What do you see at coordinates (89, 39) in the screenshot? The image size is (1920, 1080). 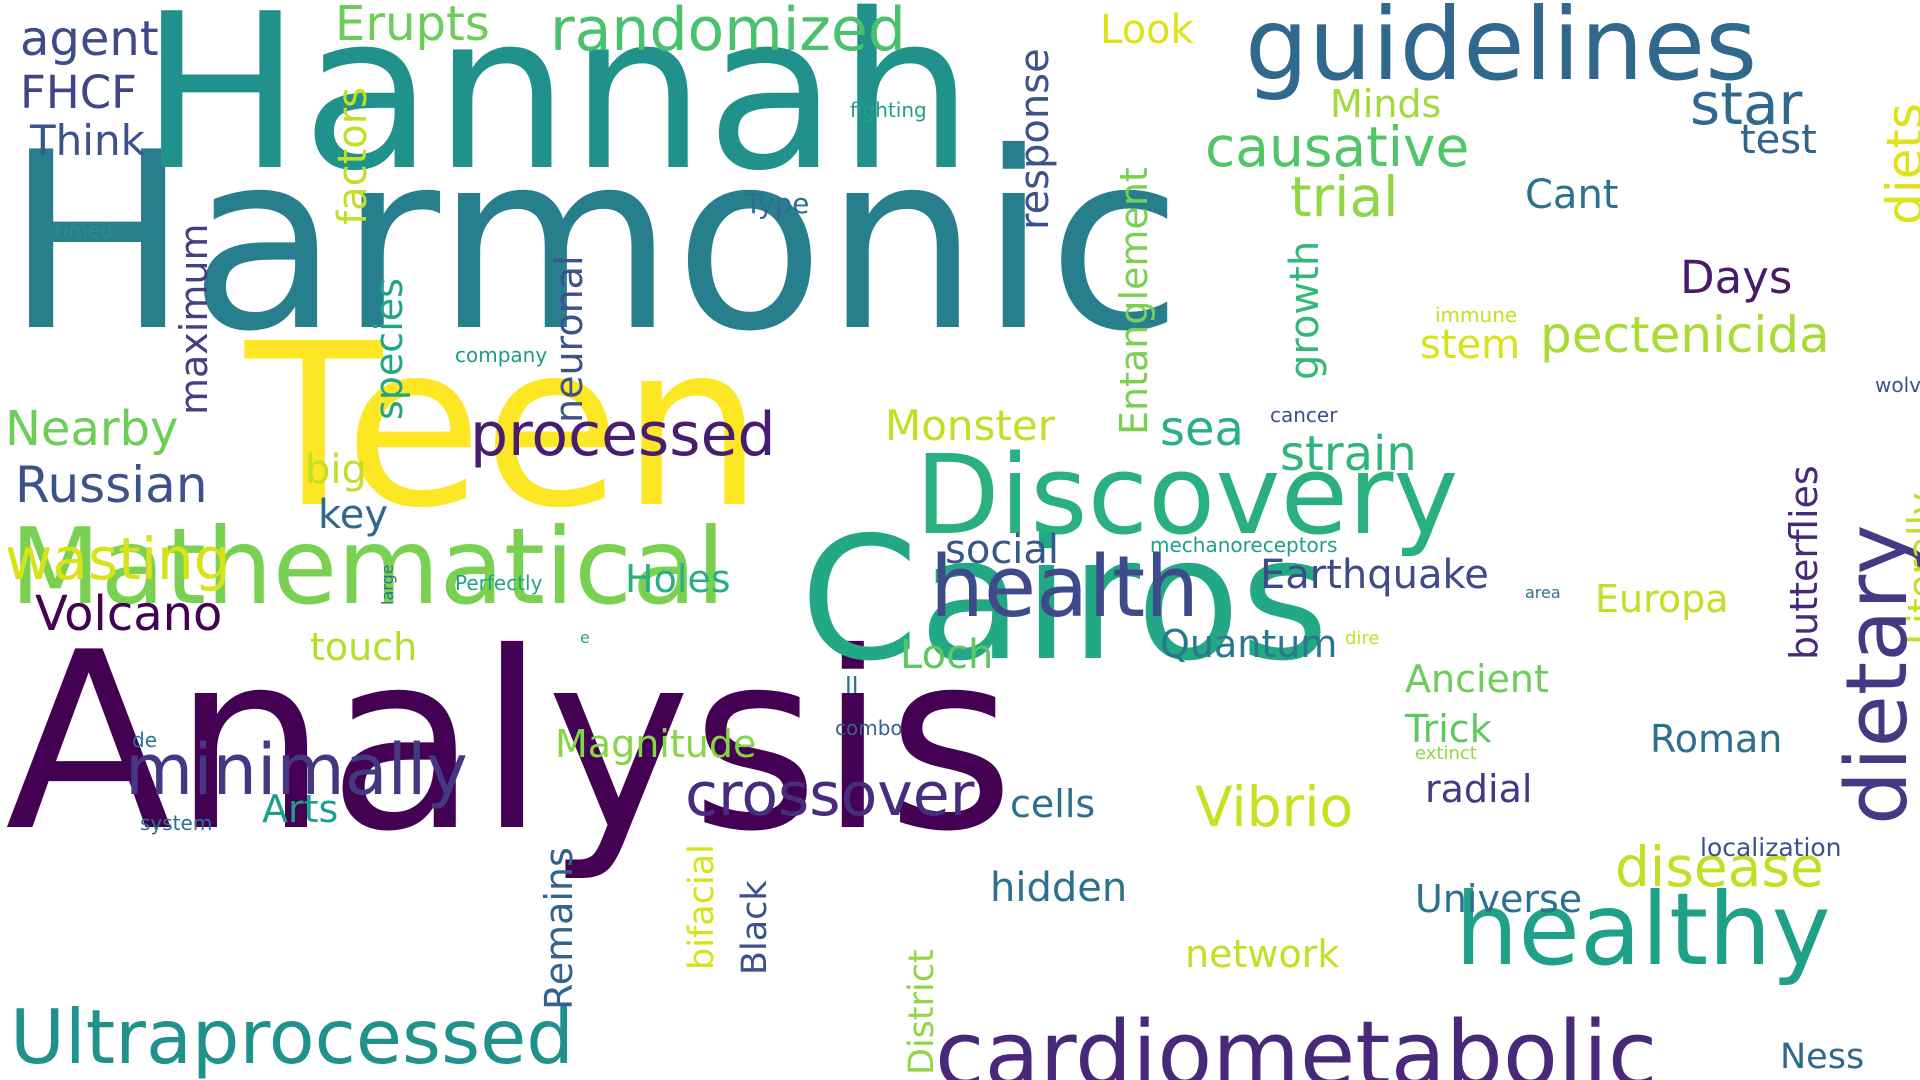 I see `word-agent: agent` at bounding box center [89, 39].